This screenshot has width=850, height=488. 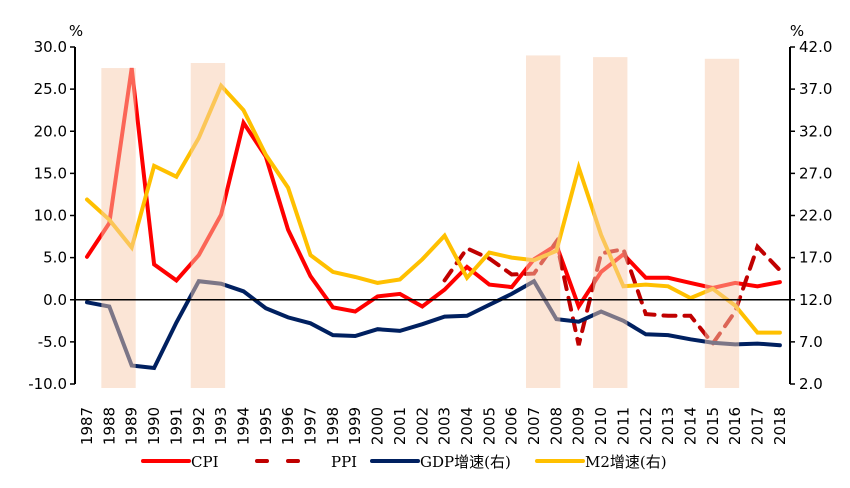 What do you see at coordinates (797, 31) in the screenshot?
I see `y-unit-right: %` at bounding box center [797, 31].